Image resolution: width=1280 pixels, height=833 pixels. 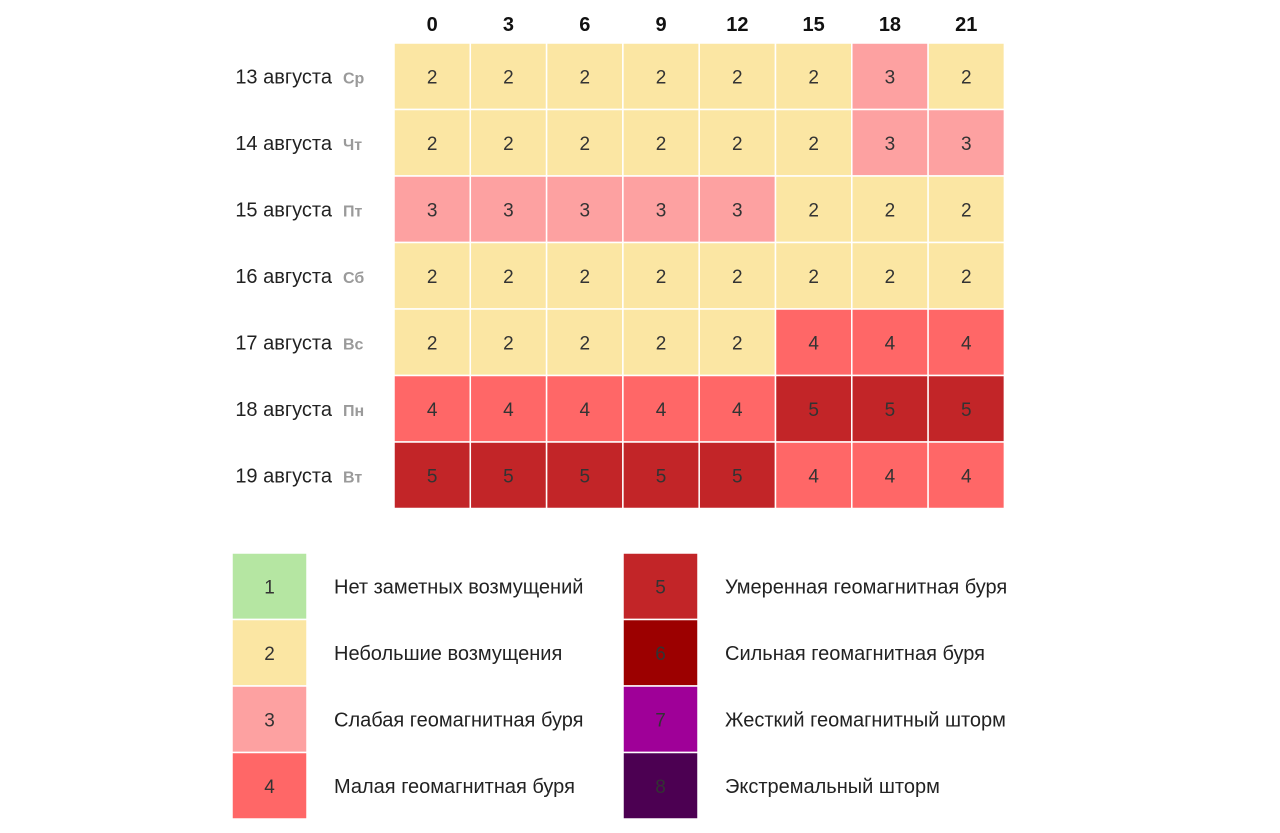 I want to click on weekday-label: Ср, so click(x=354, y=78).